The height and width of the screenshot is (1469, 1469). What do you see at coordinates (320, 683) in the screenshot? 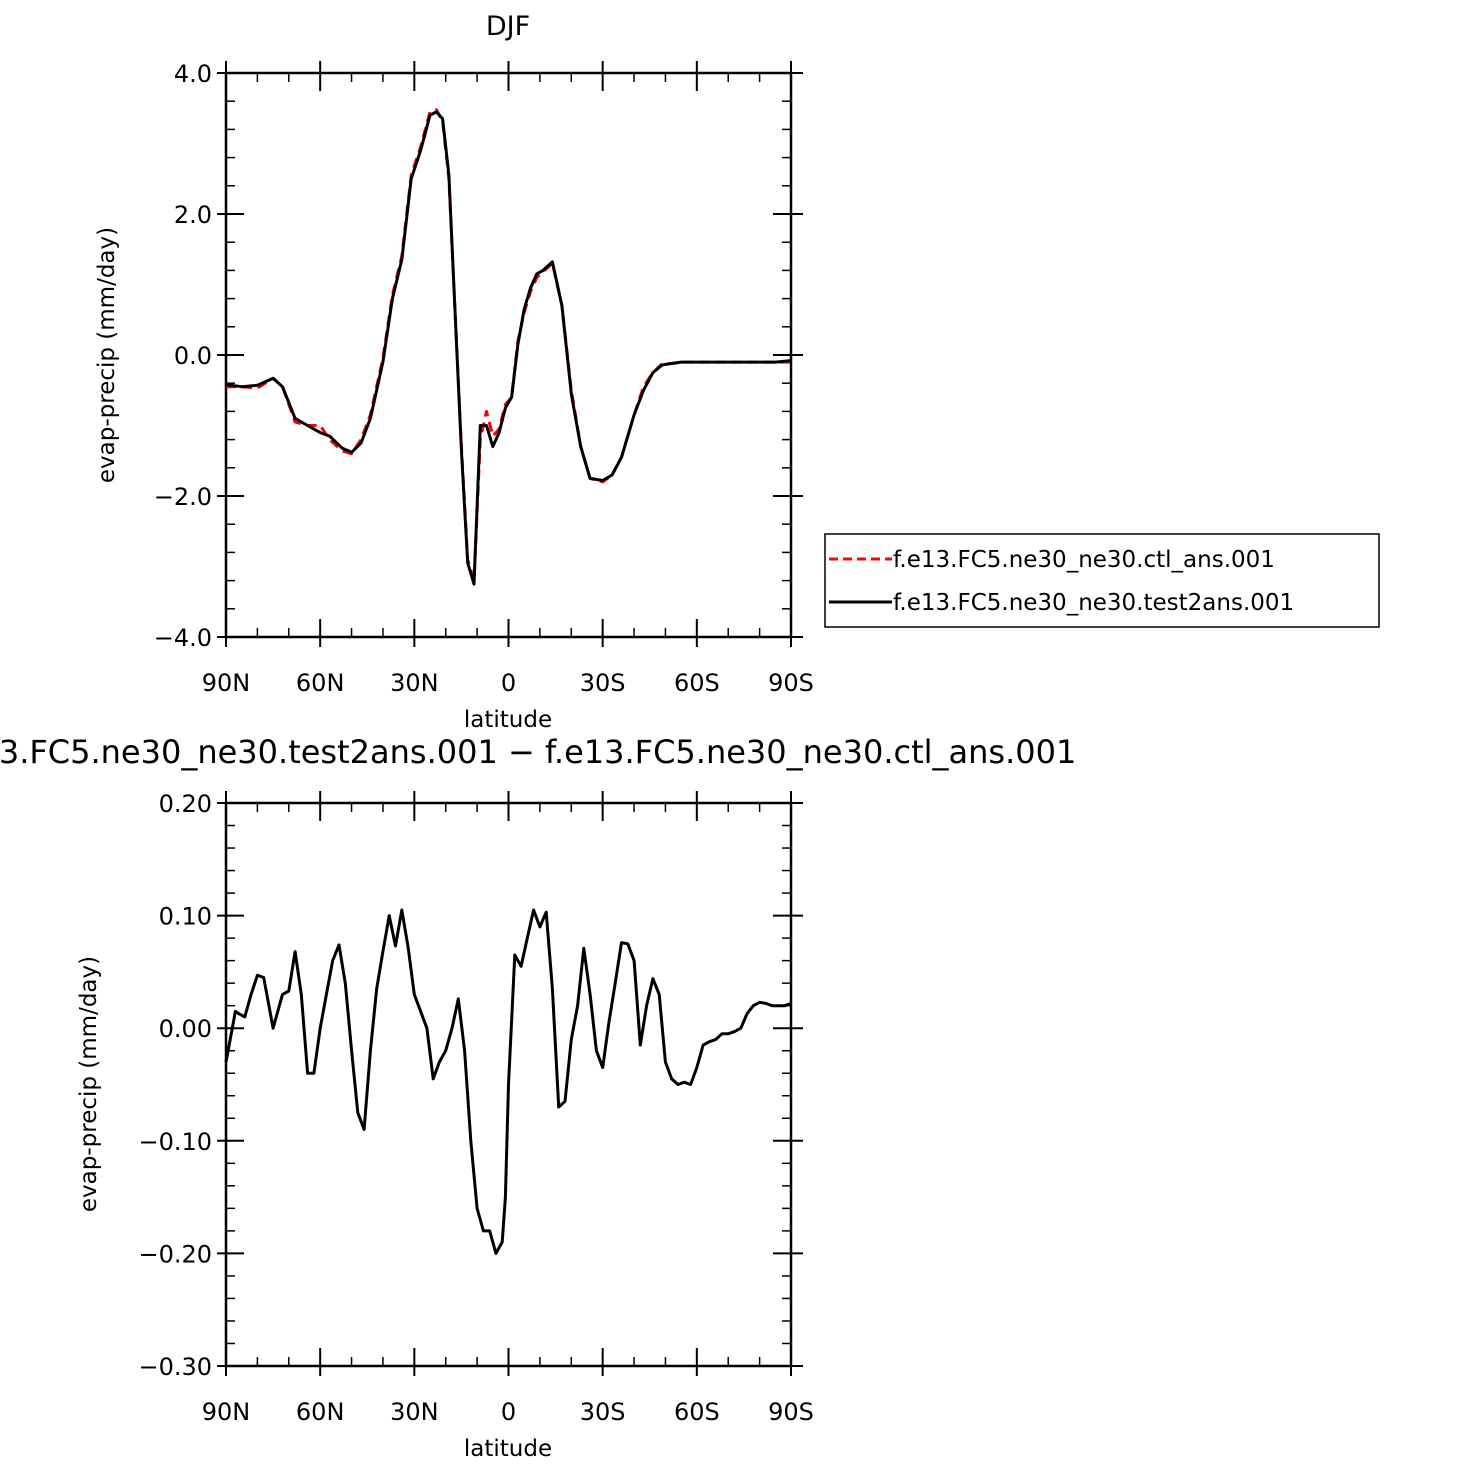
I see `top-x-tick-label: 60N` at bounding box center [320, 683].